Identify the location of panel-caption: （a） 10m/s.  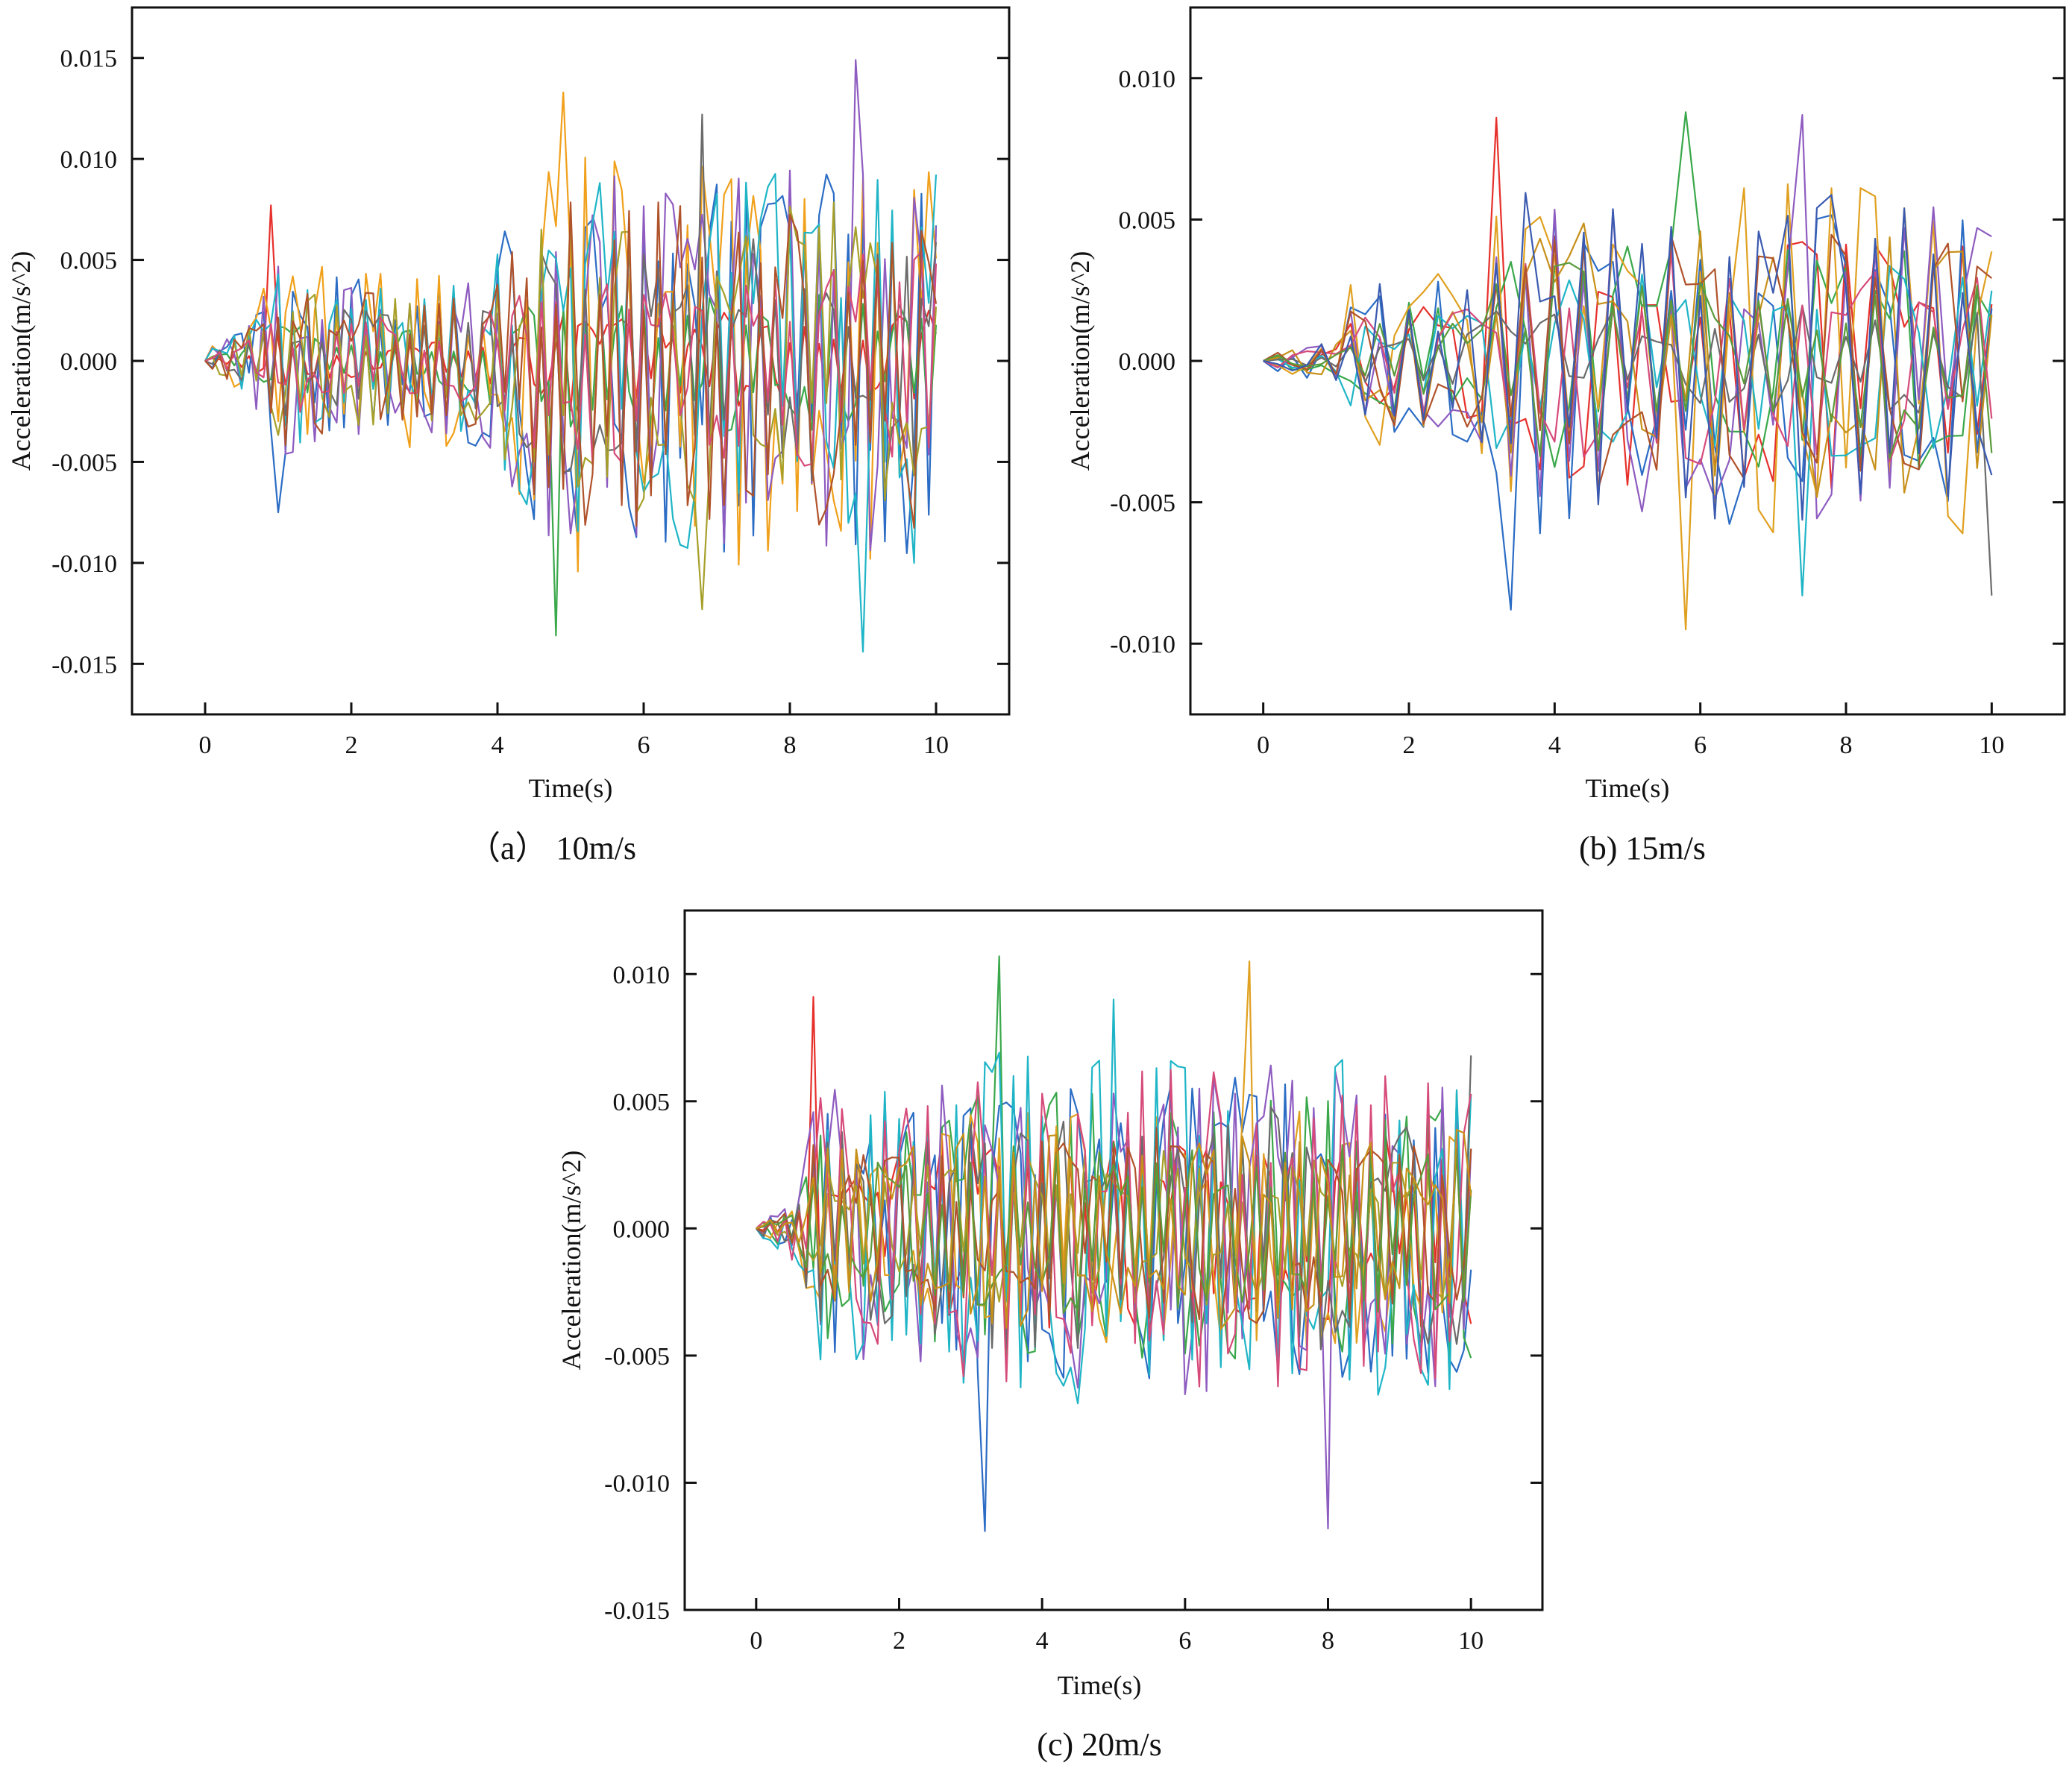
(552, 848).